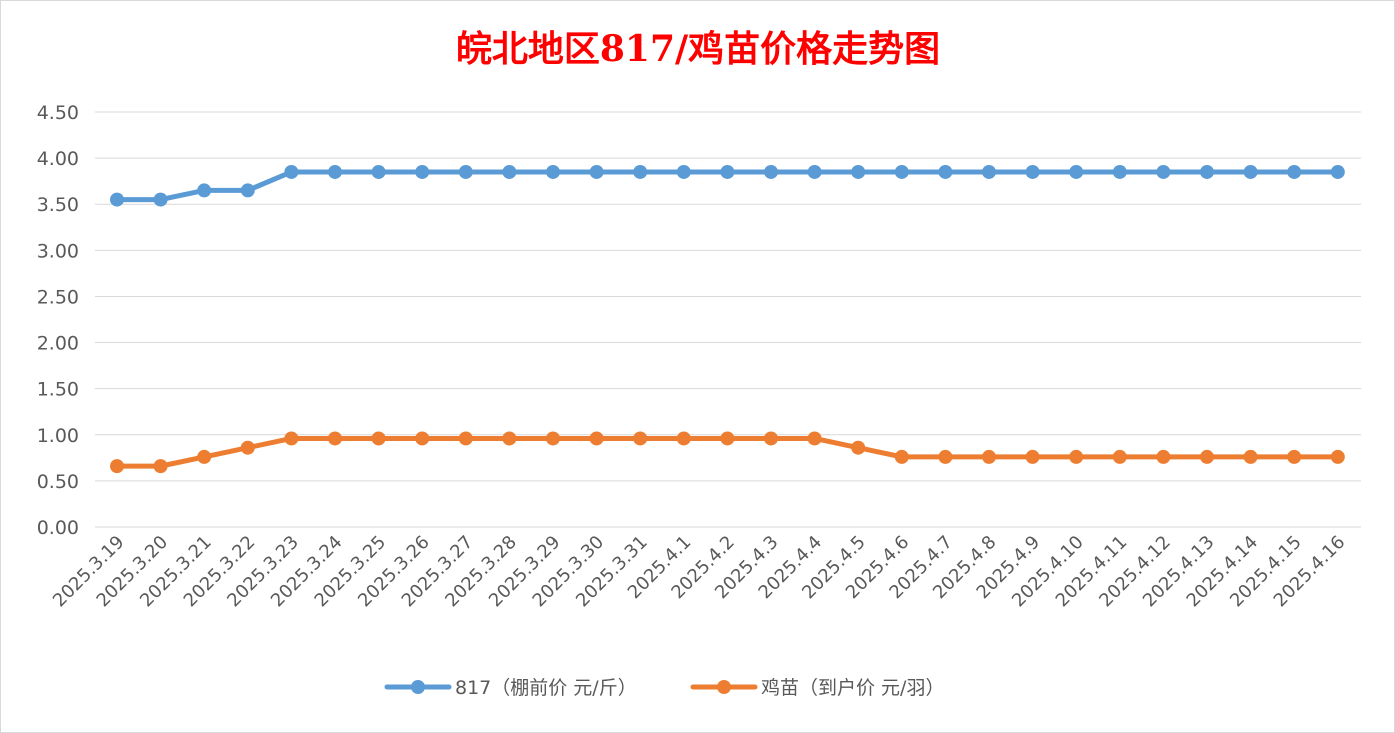 The image size is (1395, 733). What do you see at coordinates (58, 436) in the screenshot?
I see `y-tick-label: 1.00` at bounding box center [58, 436].